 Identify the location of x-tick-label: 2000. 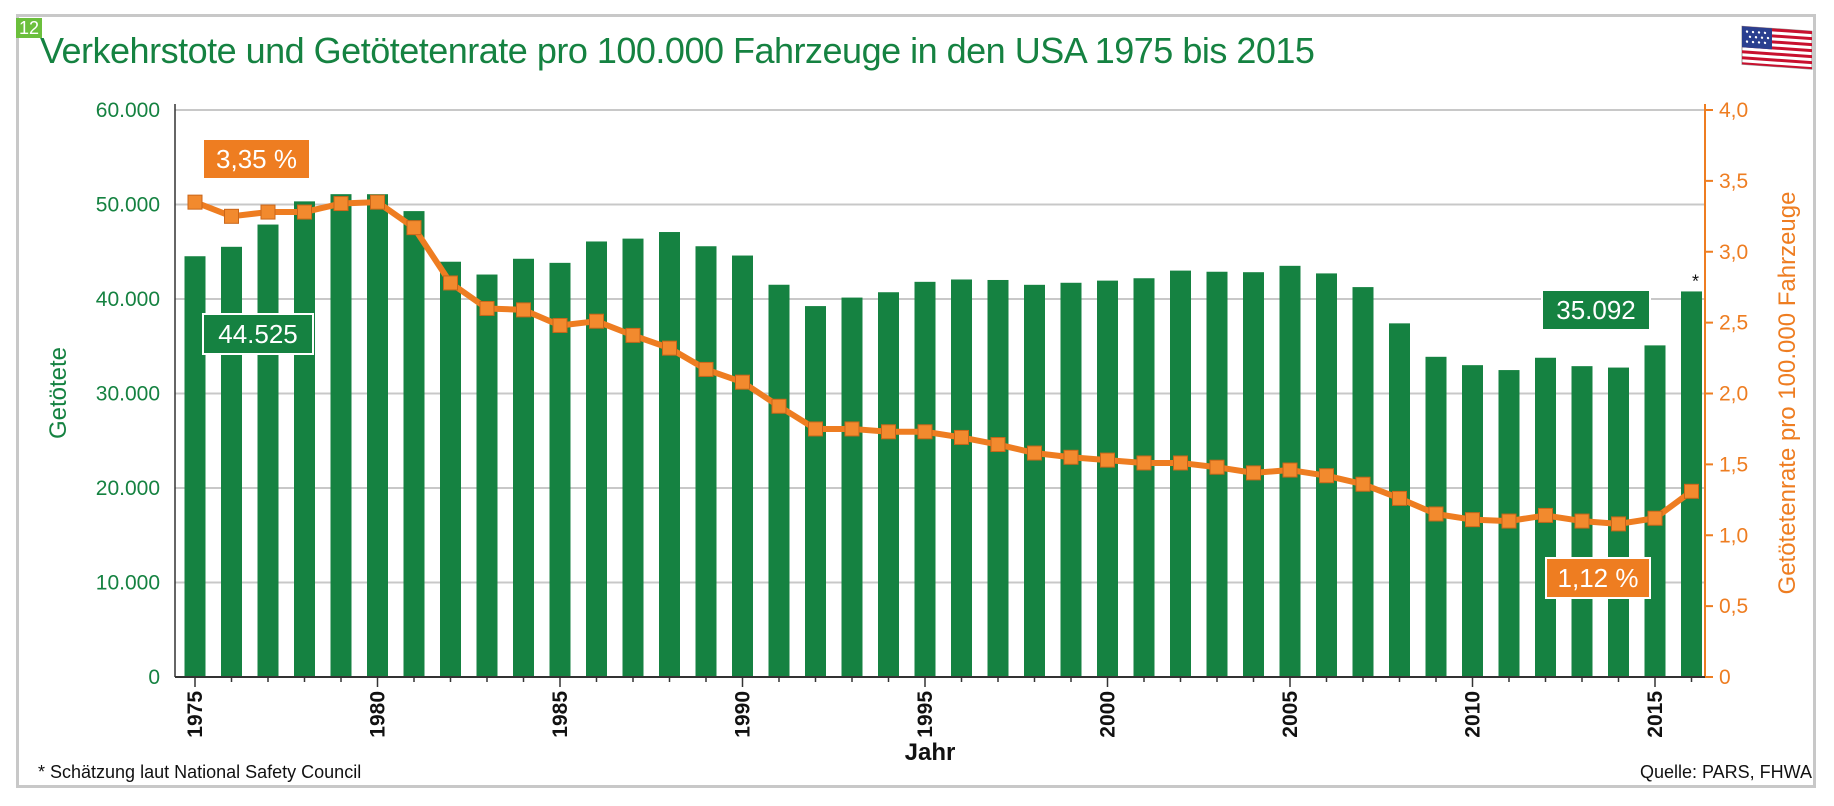
(1108, 714).